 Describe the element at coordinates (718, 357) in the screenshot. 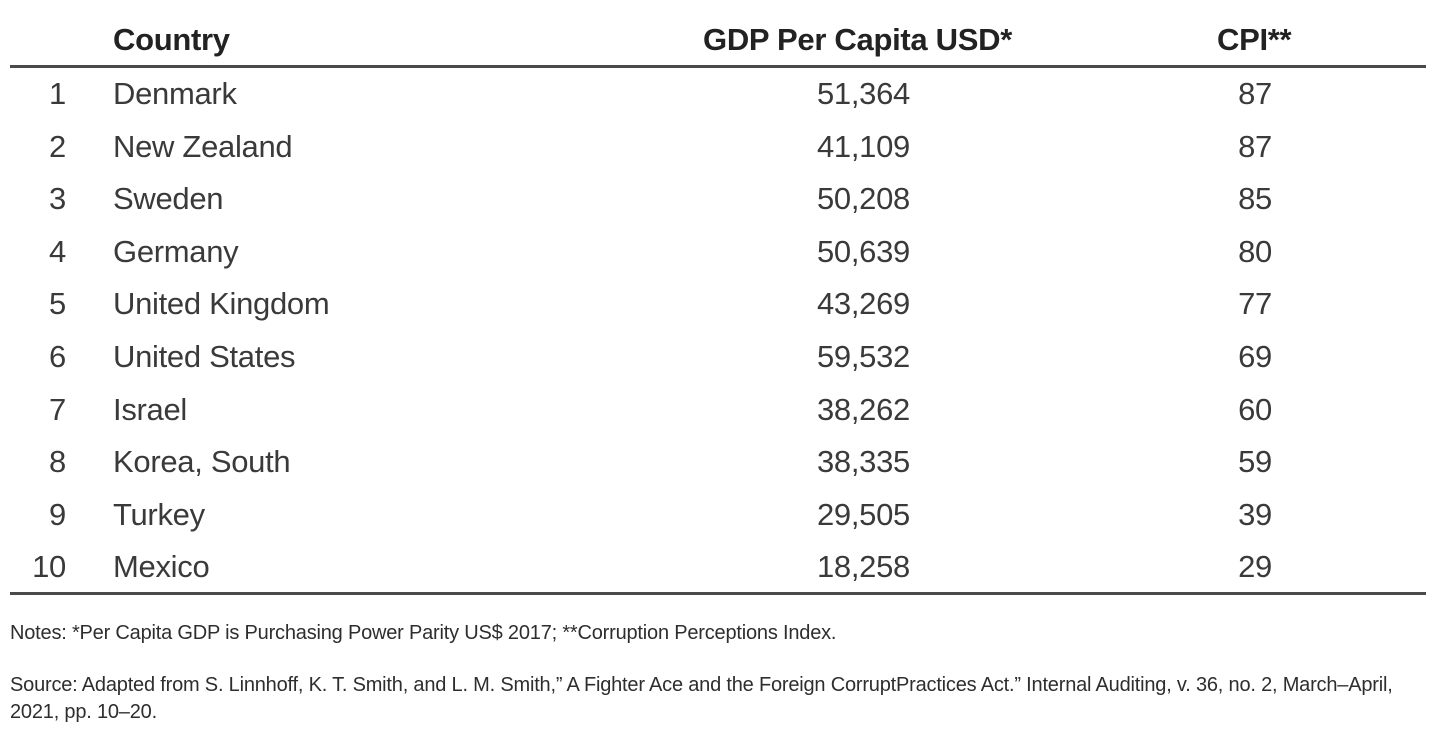

I see `table-row: 6 United States 59,532 69` at that location.